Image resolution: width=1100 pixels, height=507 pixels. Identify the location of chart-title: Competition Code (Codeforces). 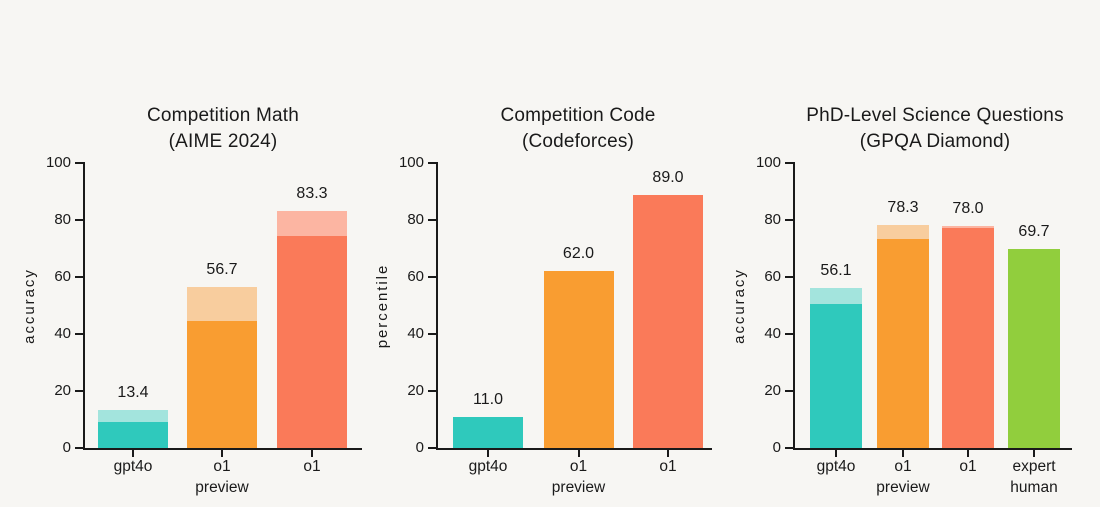
(578, 129).